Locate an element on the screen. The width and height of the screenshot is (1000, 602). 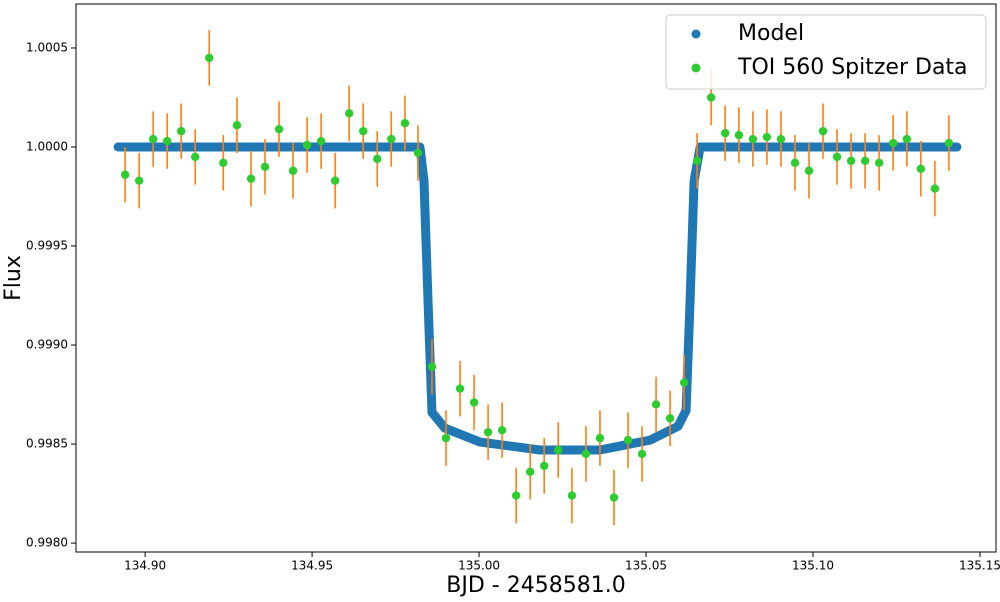
legend-label: Model is located at coordinates (771, 33).